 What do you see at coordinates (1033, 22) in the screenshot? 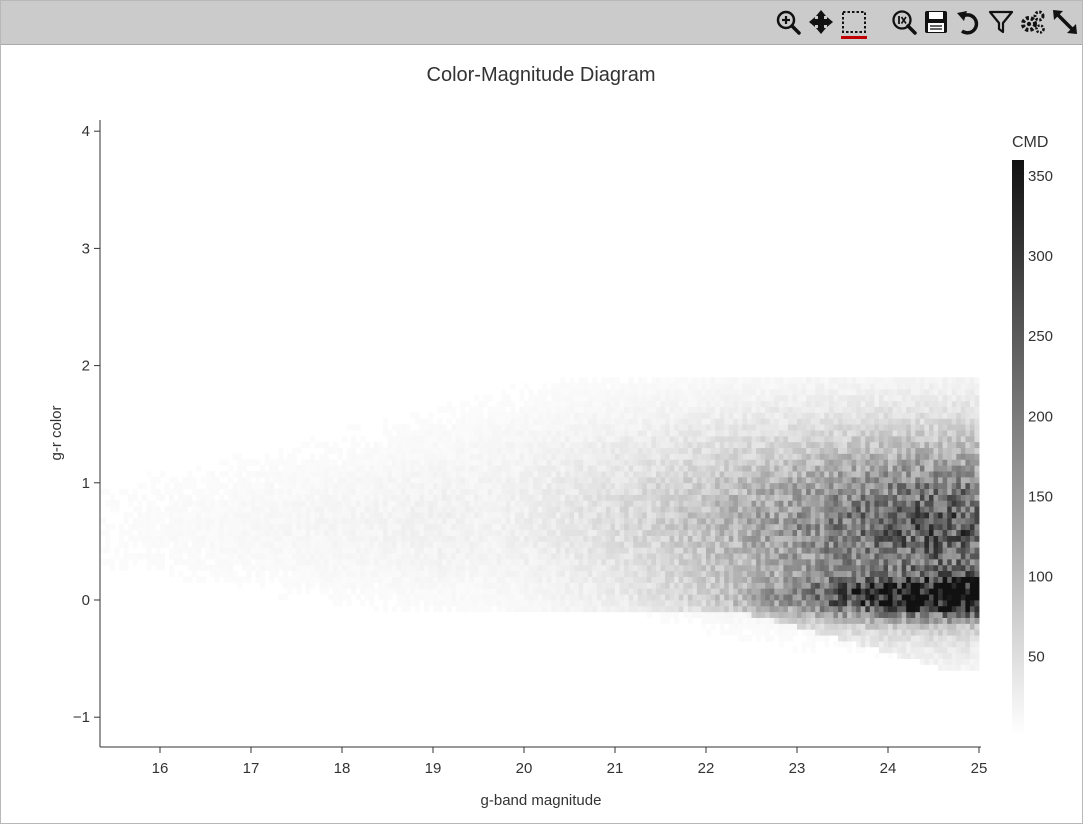
I see `settings-button` at bounding box center [1033, 22].